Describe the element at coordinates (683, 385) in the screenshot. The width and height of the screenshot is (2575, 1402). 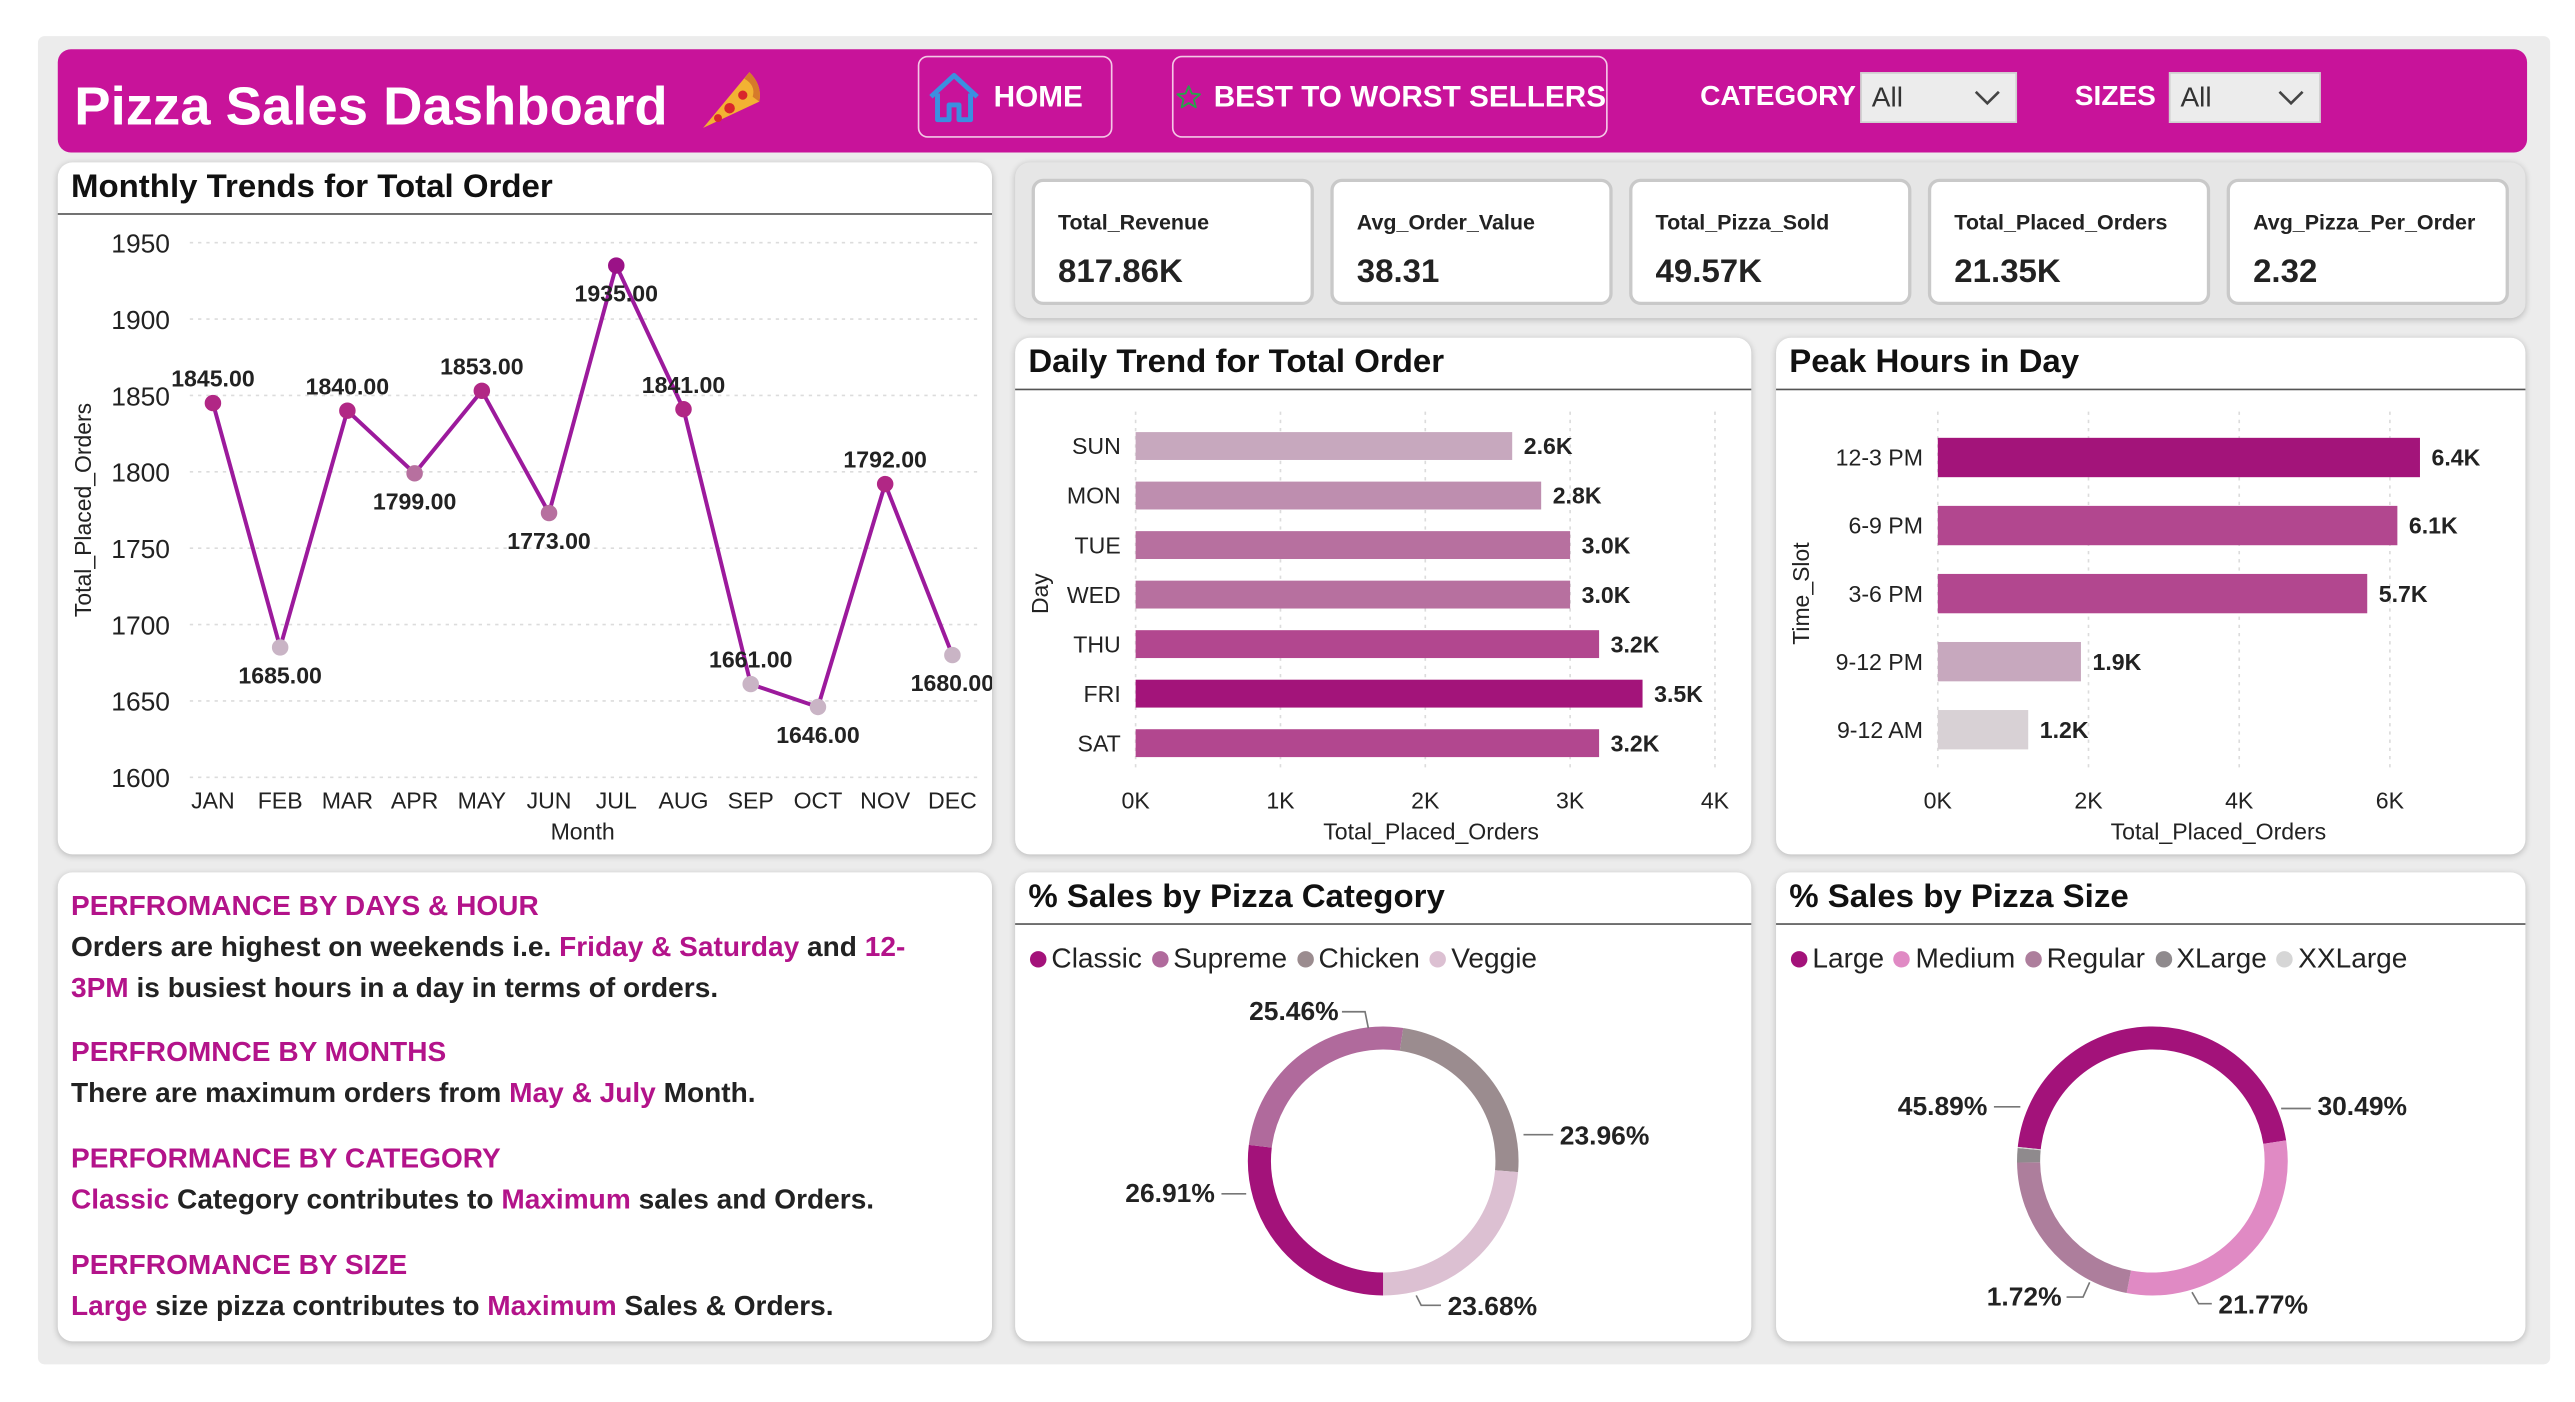
I see `data-label: 1841.00` at that location.